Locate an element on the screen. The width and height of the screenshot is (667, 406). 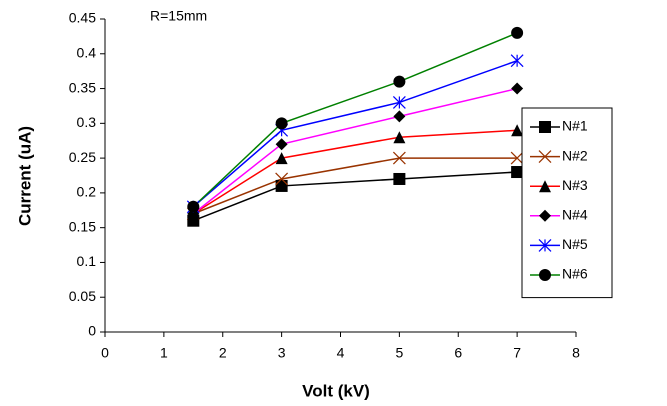
annotation: R=15mm is located at coordinates (178, 16).